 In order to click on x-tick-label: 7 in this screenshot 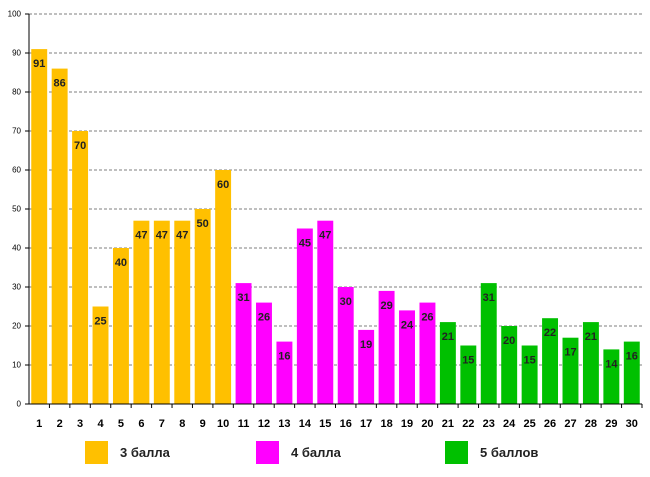, I will do `click(162, 424)`.